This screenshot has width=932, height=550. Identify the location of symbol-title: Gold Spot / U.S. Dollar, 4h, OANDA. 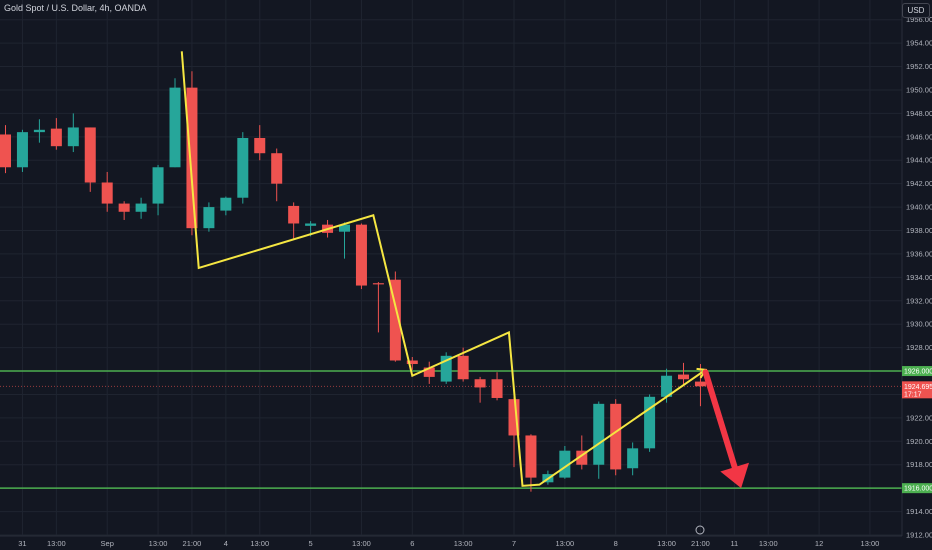
(75, 8).